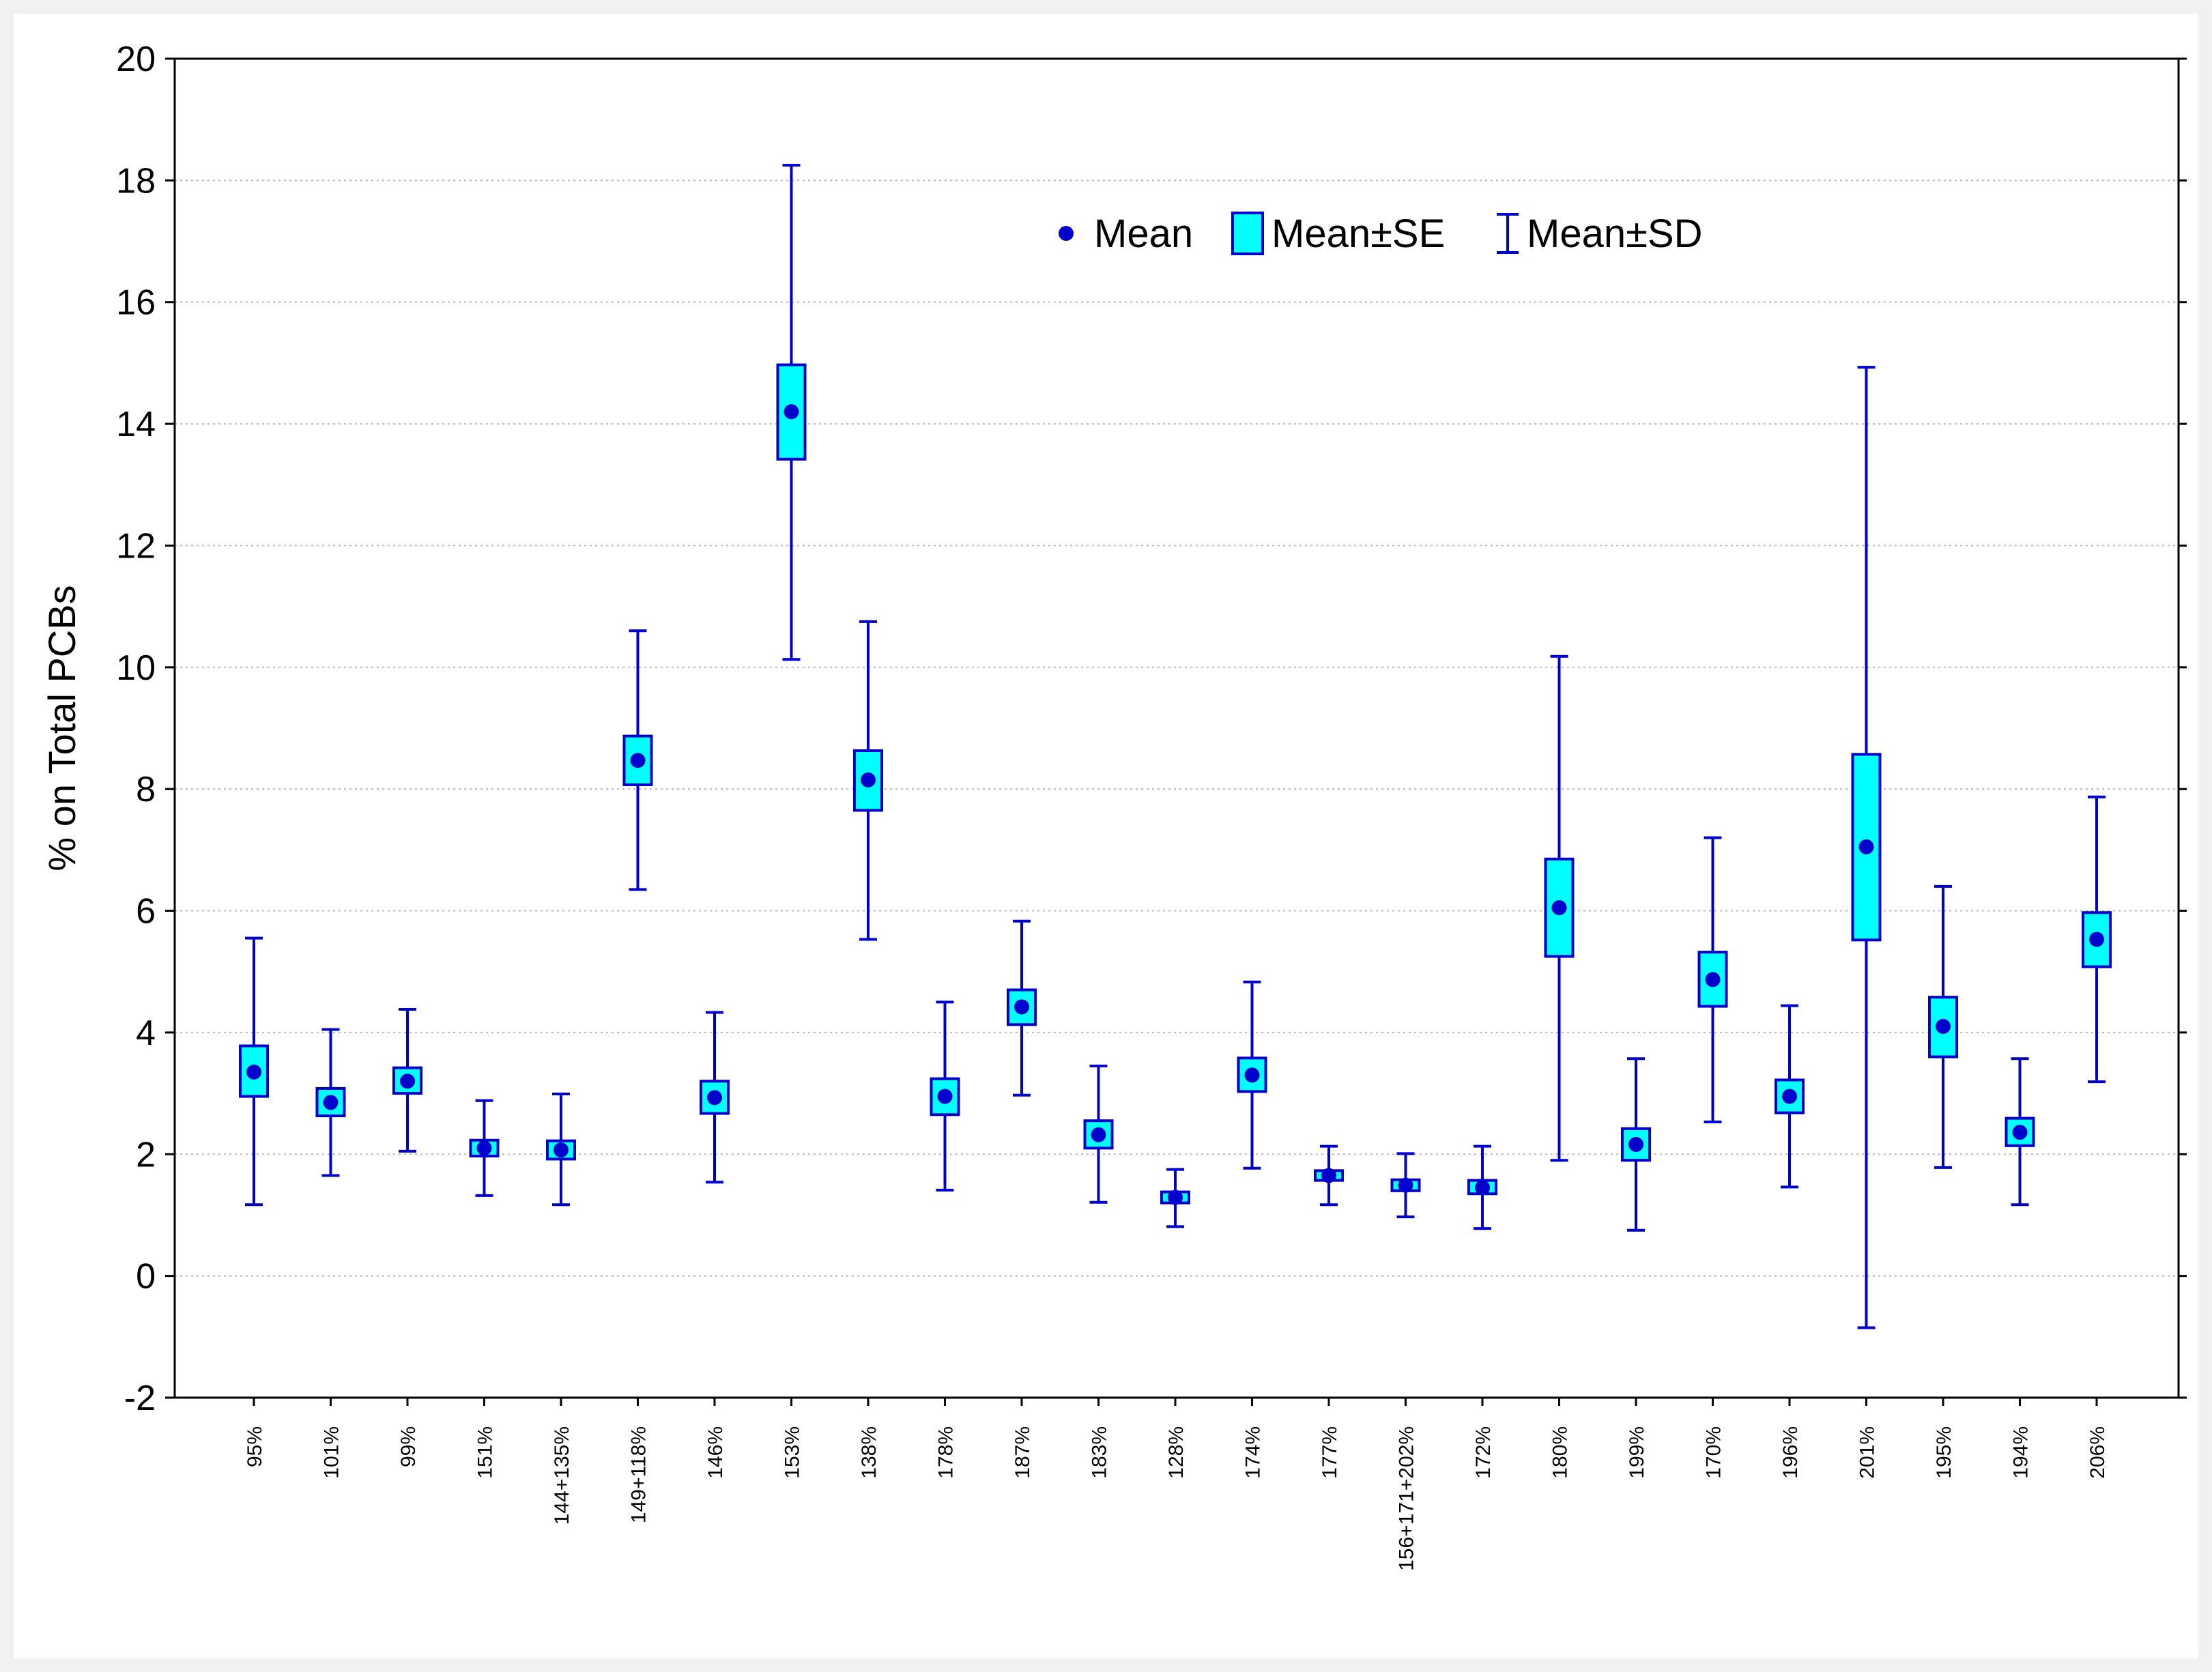  I want to click on x-tick-label: 144+135%, so click(562, 1475).